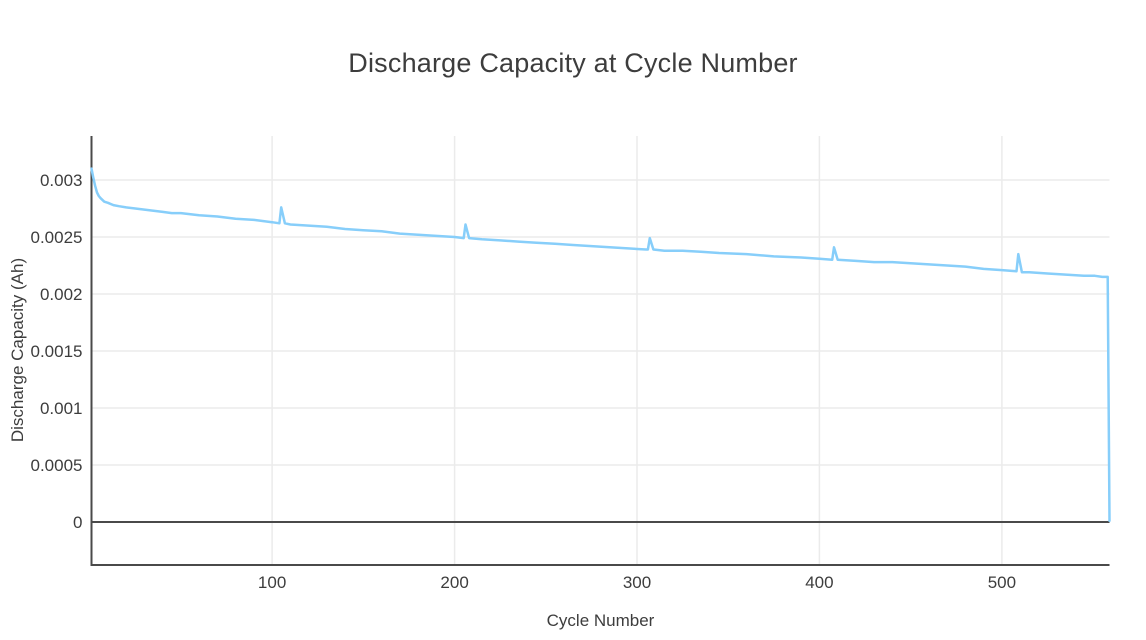 This screenshot has width=1146, height=640. Describe the element at coordinates (1002, 582) in the screenshot. I see `x-tick-label: 500` at that location.